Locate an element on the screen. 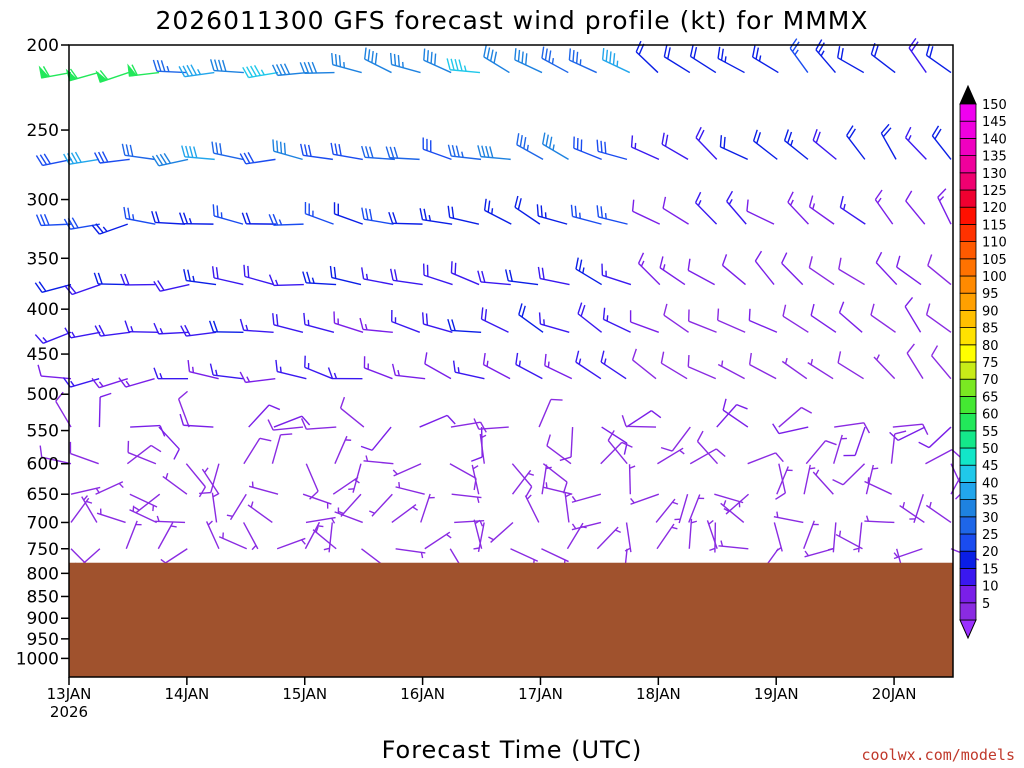  y-tick-label: 350 is located at coordinates (43, 259).